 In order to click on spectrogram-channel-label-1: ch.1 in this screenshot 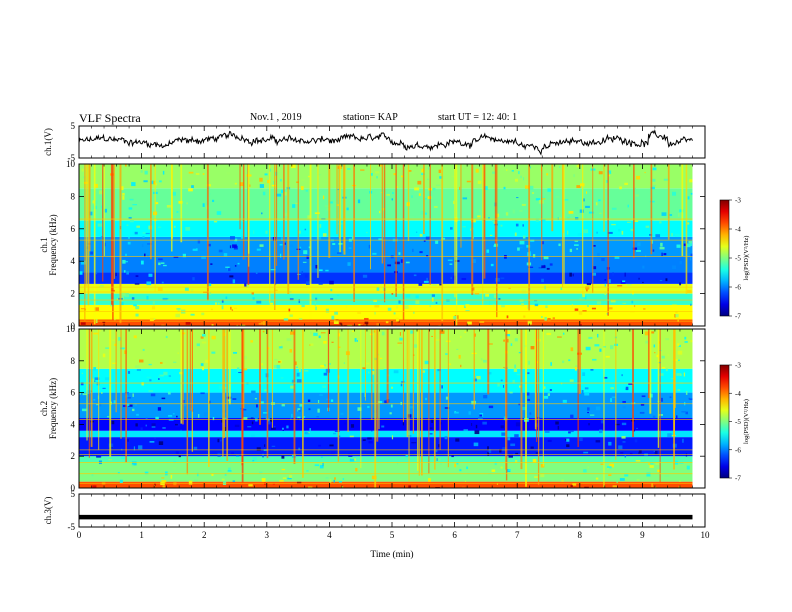, I will do `click(44, 244)`.